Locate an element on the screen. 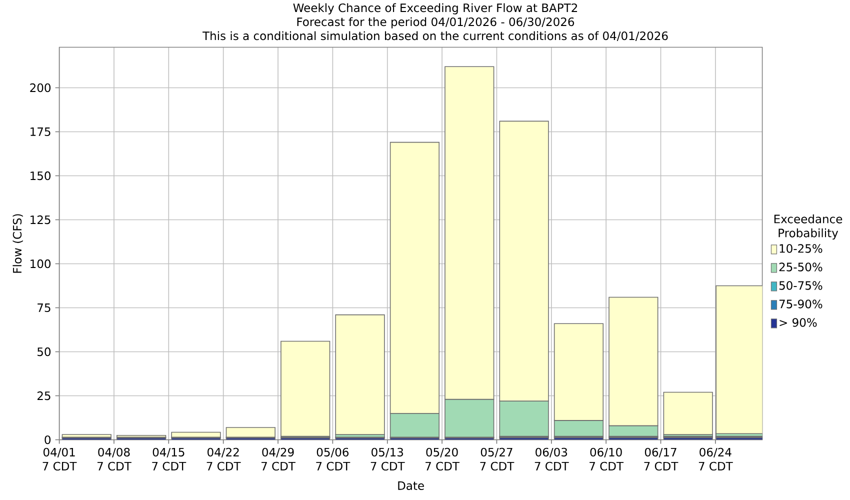 This screenshot has height=500, width=850. x-tick-label: 06/24 7 CDT is located at coordinates (715, 459).